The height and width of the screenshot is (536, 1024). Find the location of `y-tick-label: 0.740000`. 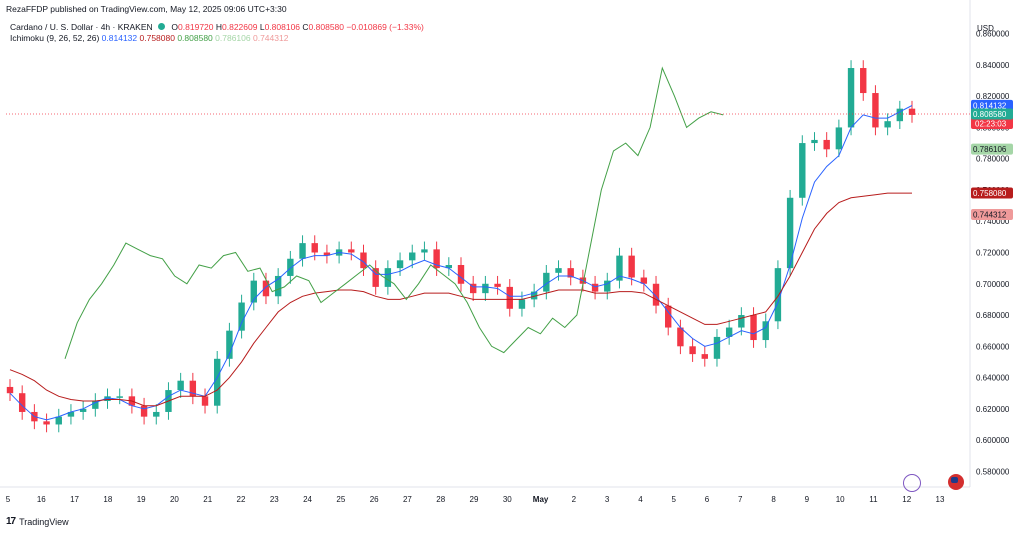

y-tick-label: 0.740000 is located at coordinates (993, 221).